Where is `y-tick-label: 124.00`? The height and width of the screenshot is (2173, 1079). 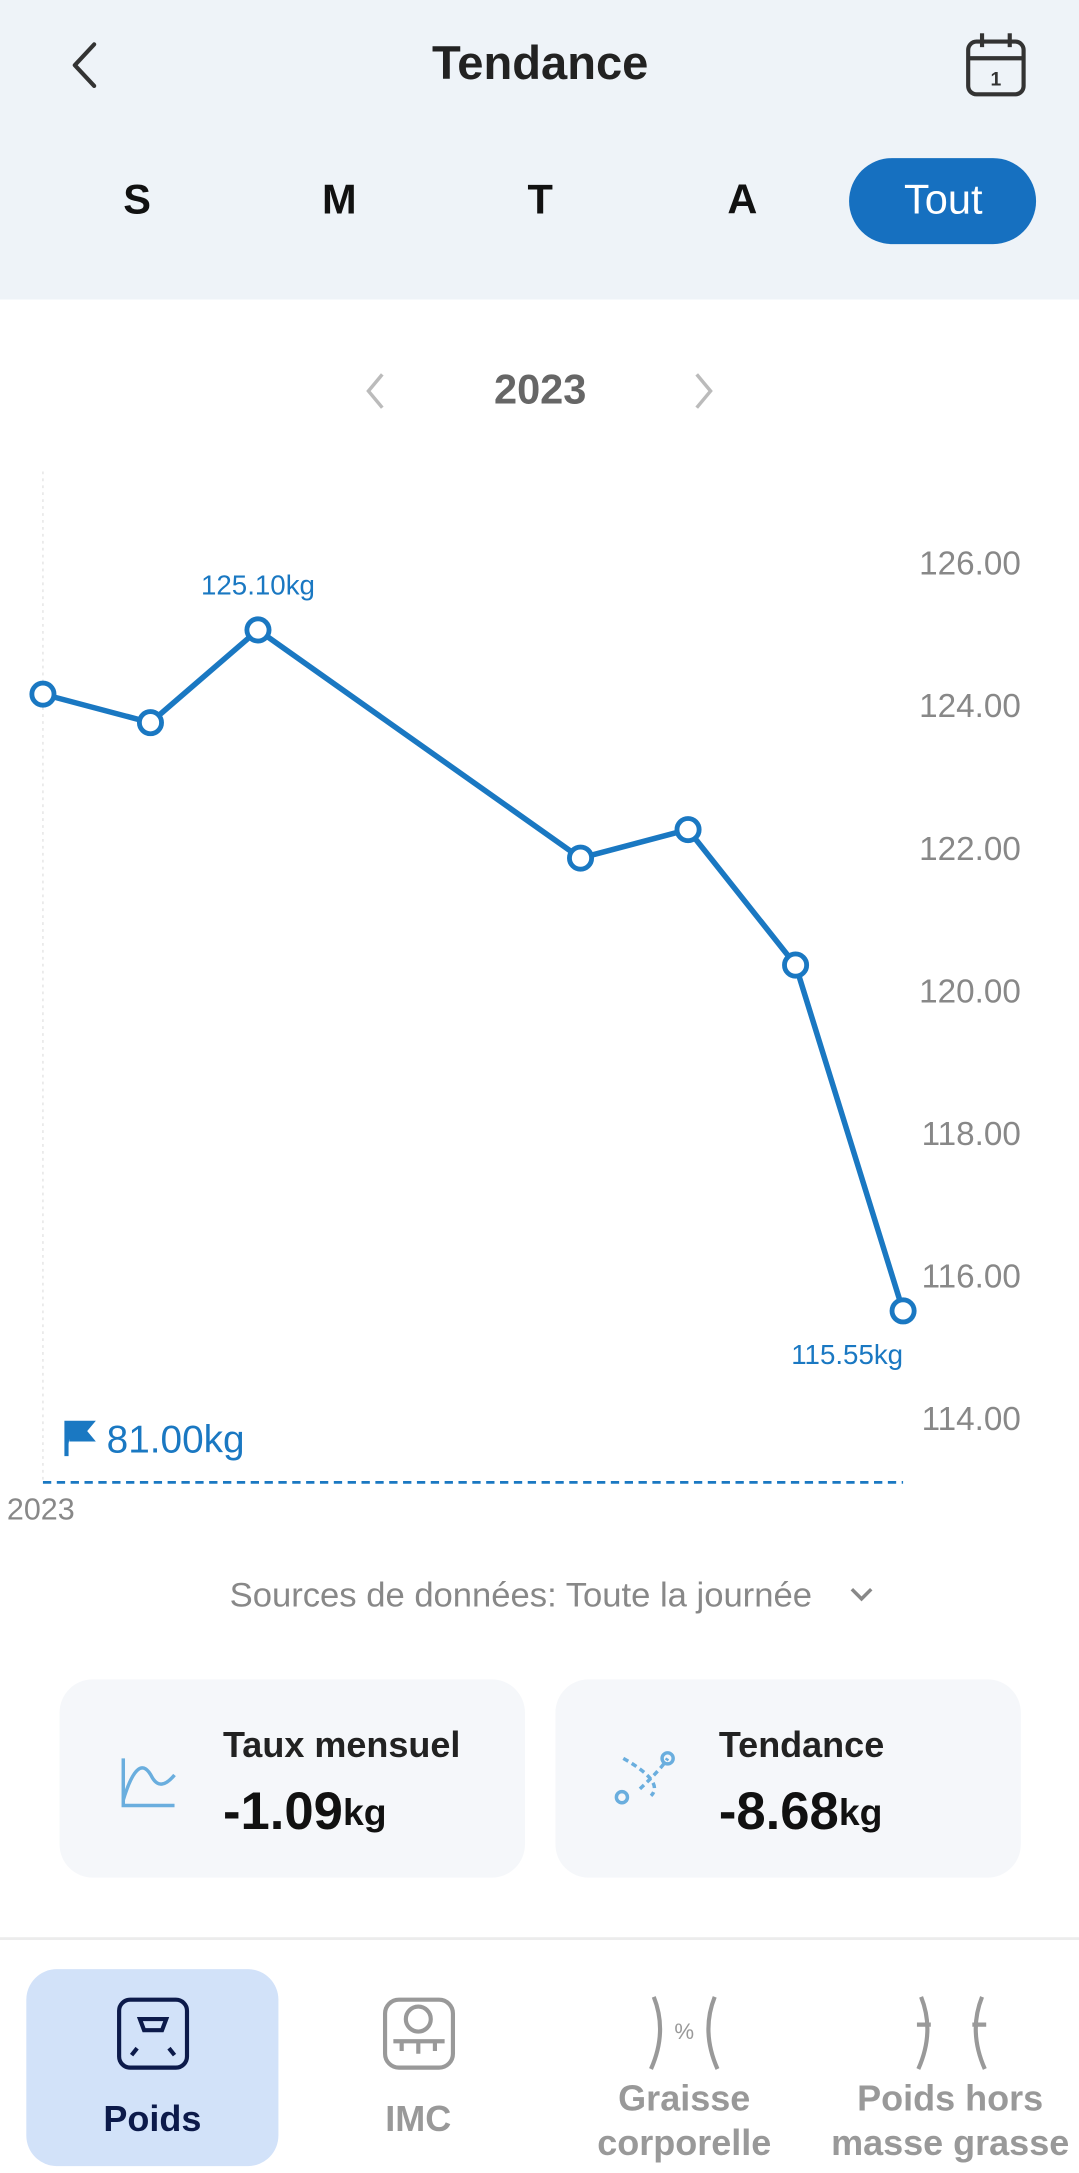
y-tick-label: 124.00 is located at coordinates (970, 706).